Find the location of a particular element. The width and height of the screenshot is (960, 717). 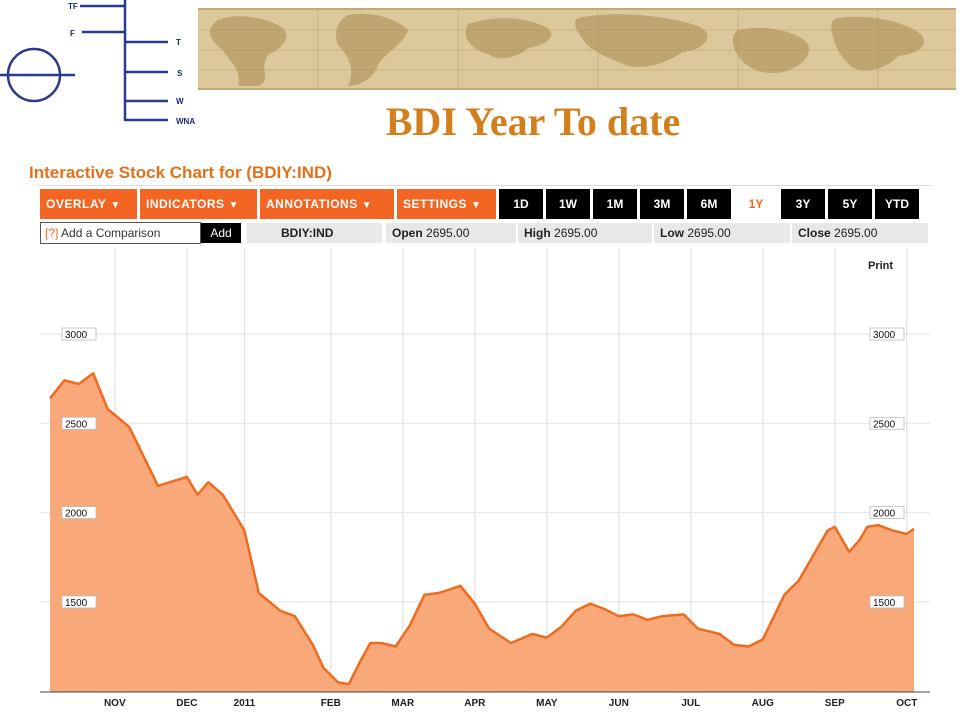

range-button-3m: 3M is located at coordinates (662, 204).